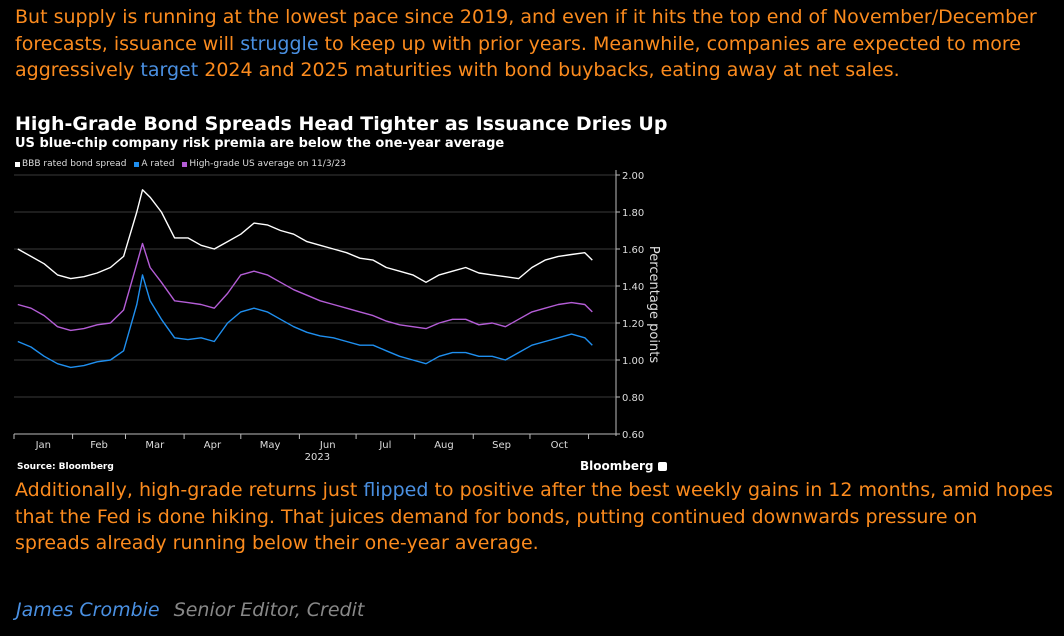  What do you see at coordinates (213, 445) in the screenshot?
I see `x-tick-label: Apr` at bounding box center [213, 445].